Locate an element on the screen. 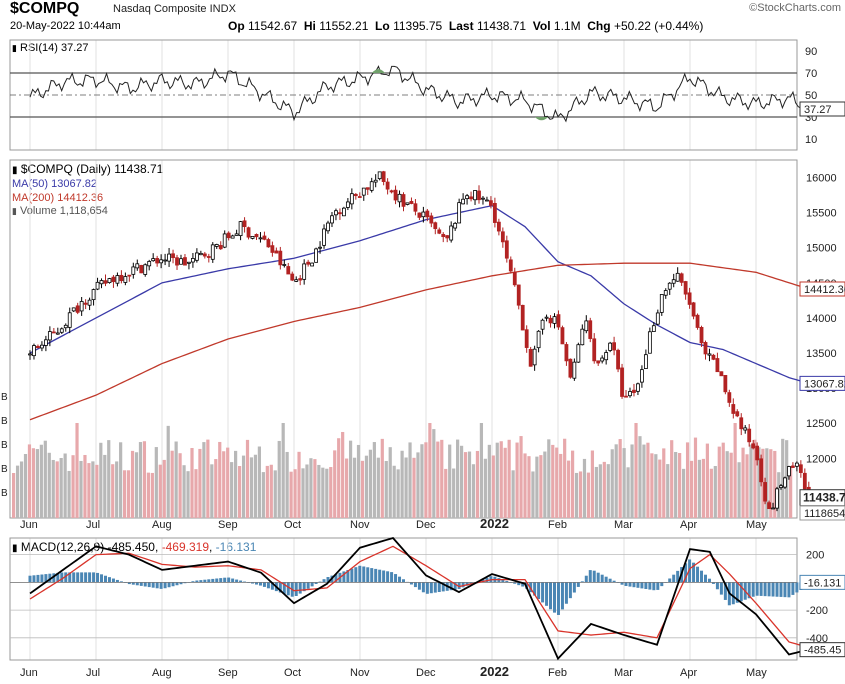 This screenshot has width=845, height=684. change-value: +50.22 (+0.44%) is located at coordinates (658, 26).